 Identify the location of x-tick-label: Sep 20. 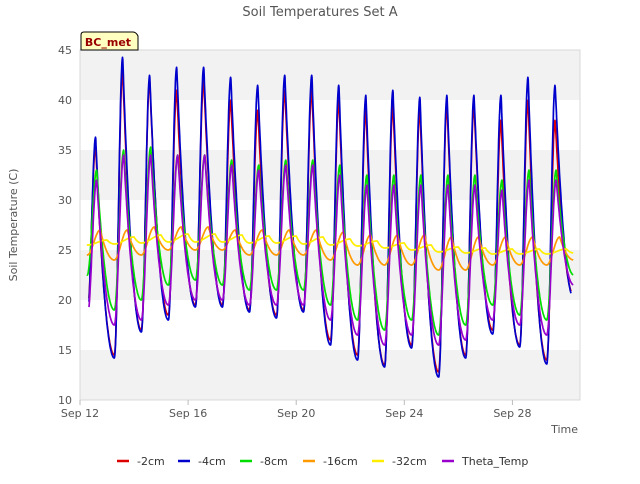
(296, 413).